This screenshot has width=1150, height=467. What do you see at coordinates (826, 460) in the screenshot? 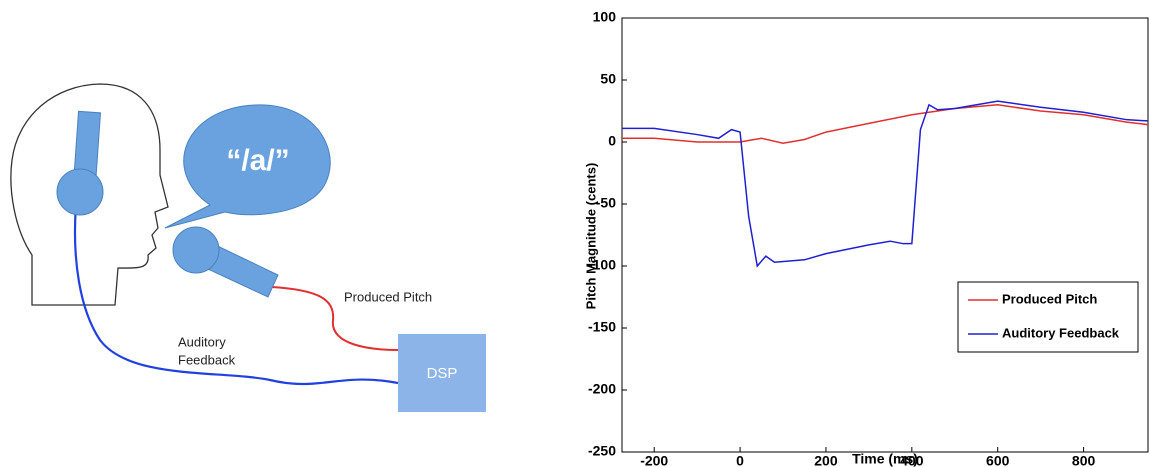
I see `x-tick-label: 200` at bounding box center [826, 460].